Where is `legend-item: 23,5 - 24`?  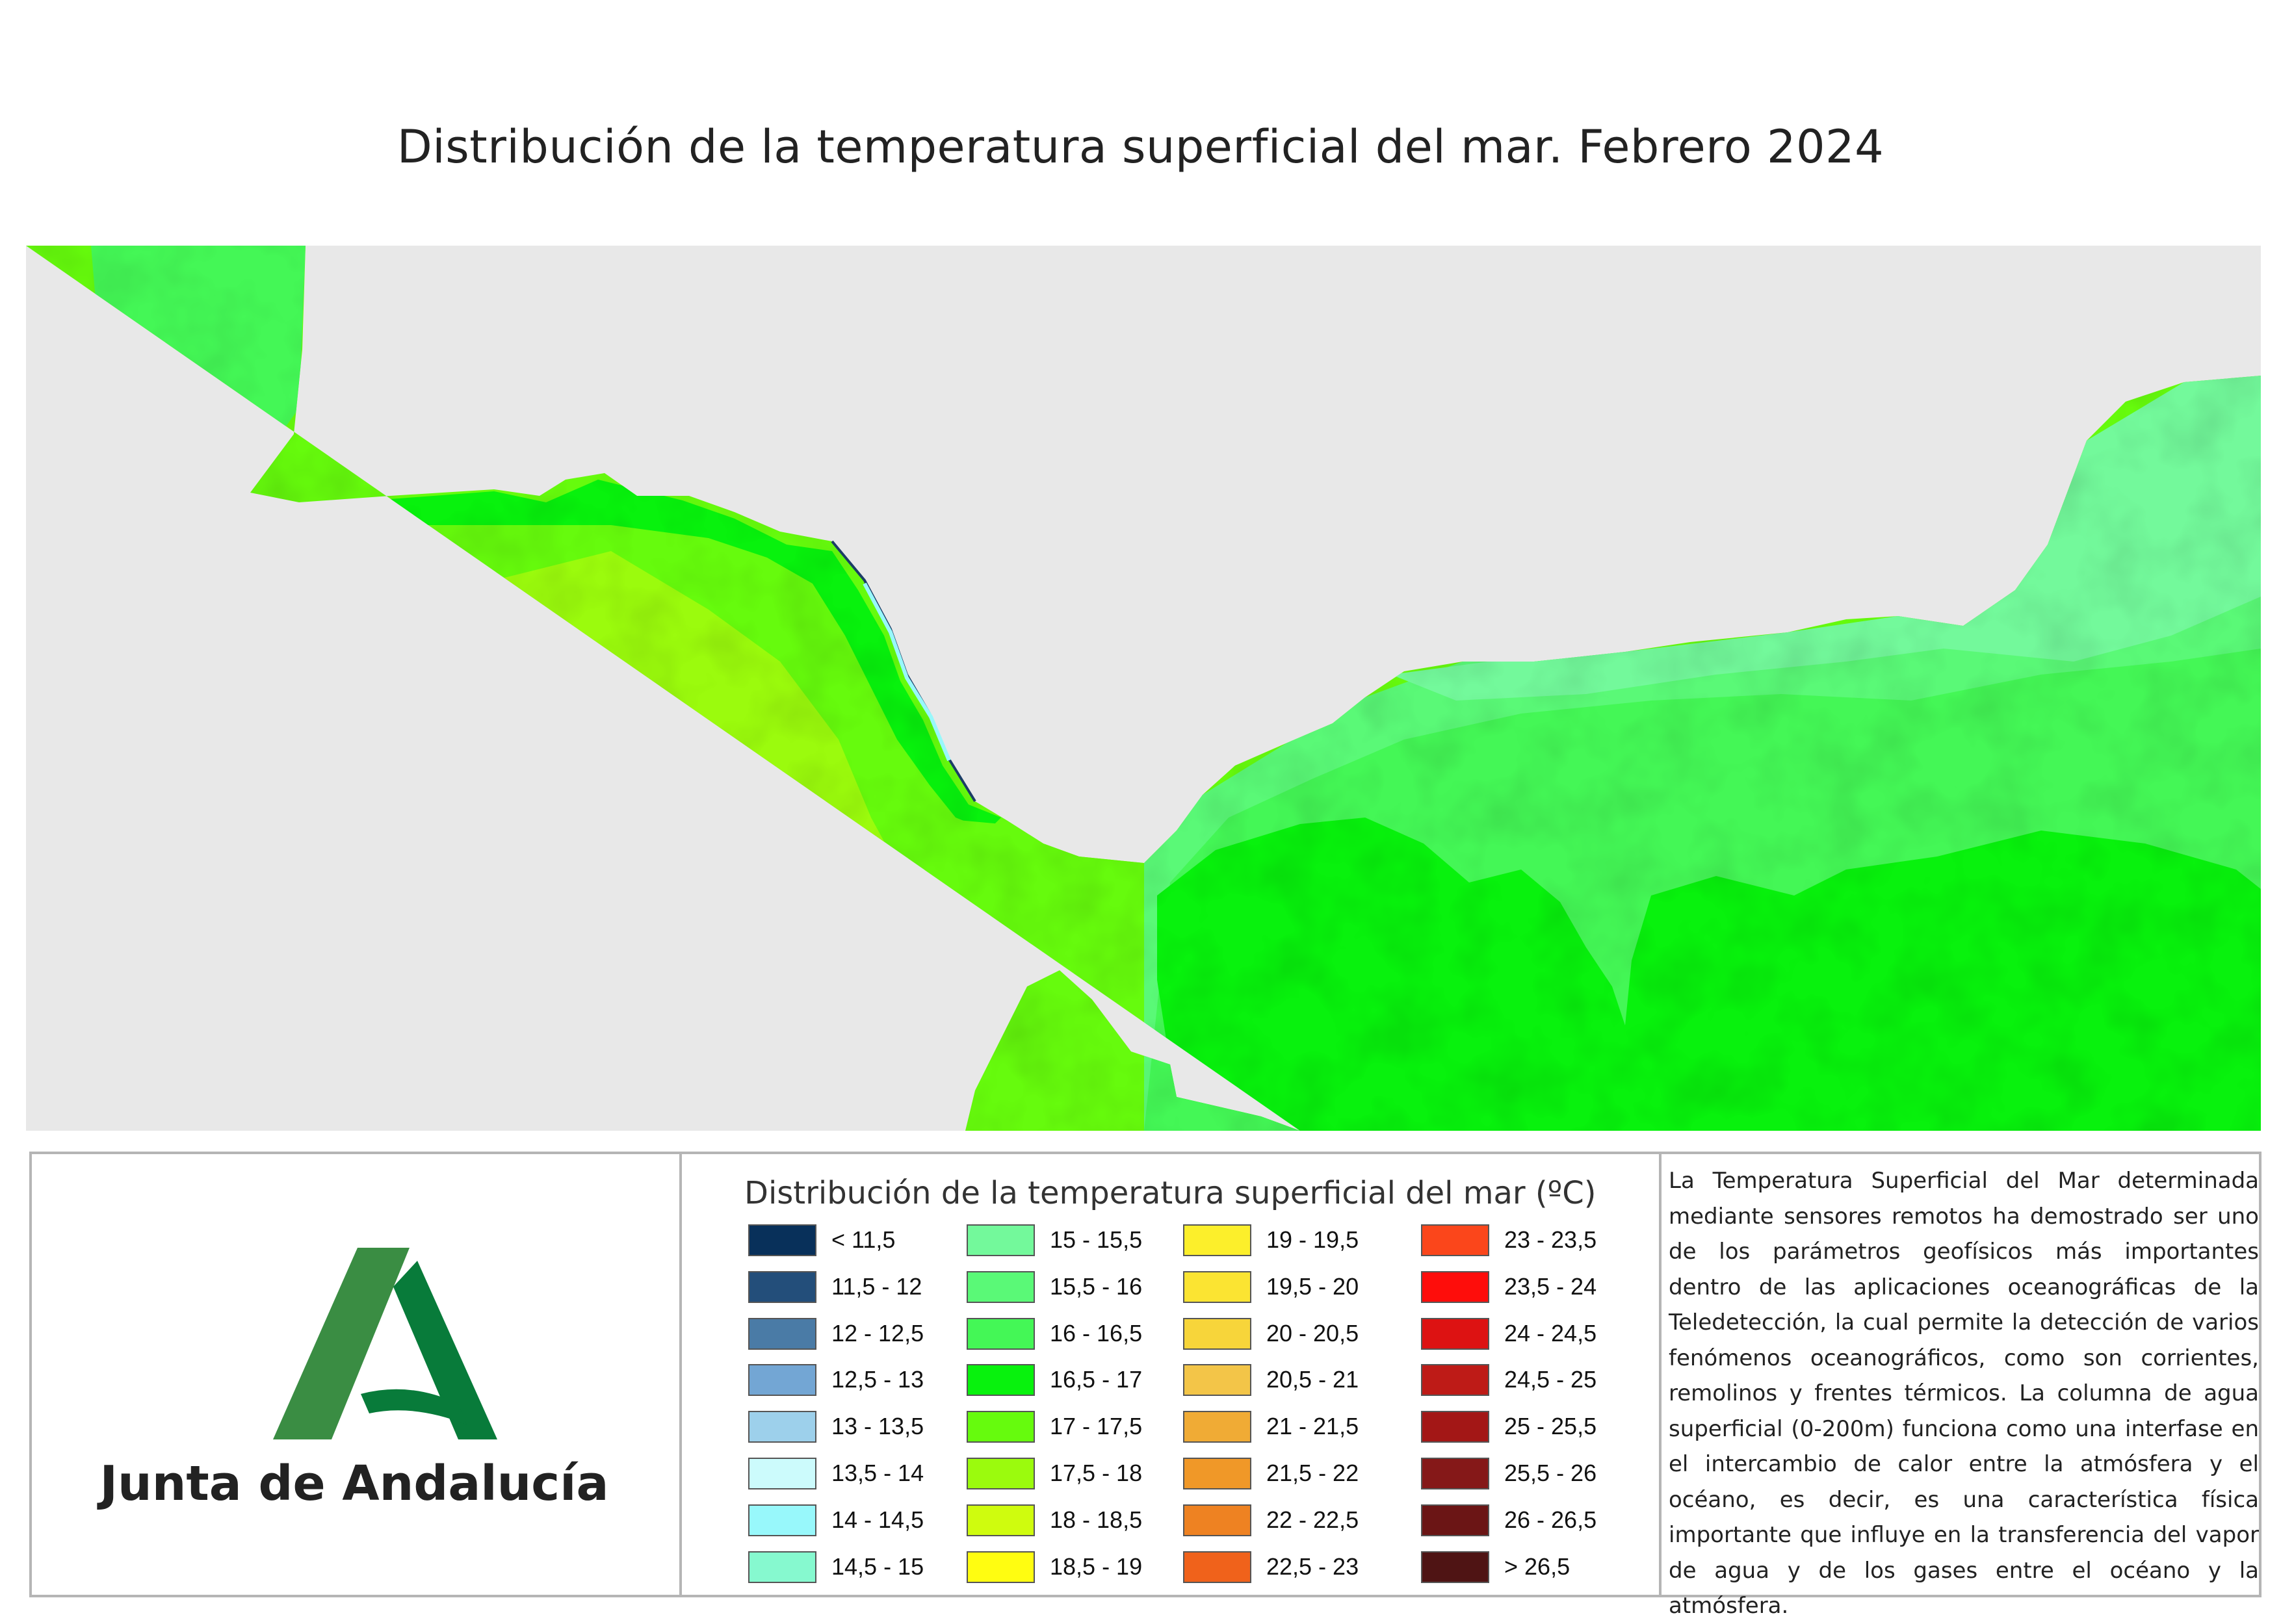
legend-item: 23,5 - 24 is located at coordinates (1509, 1287).